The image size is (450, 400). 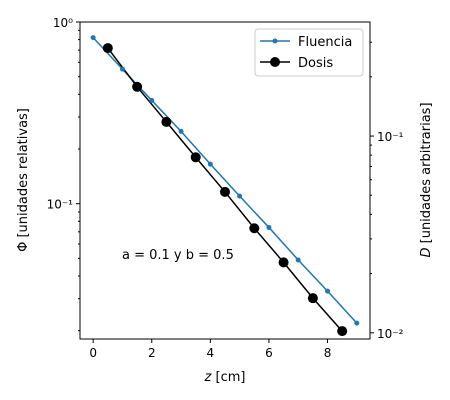 I want to click on legend-marker-dosis, so click(x=275, y=62).